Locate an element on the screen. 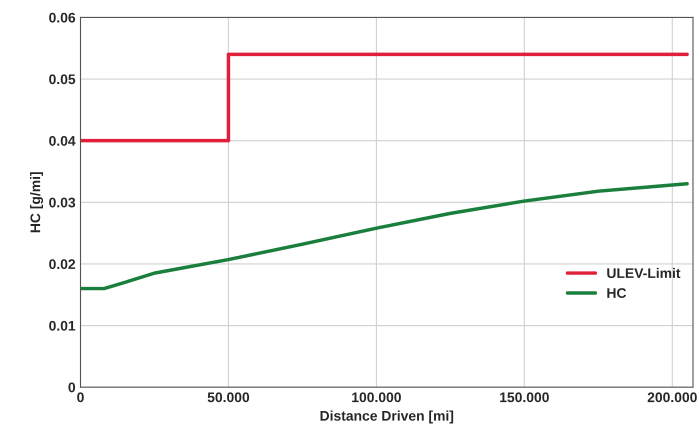 This screenshot has width=700, height=435. legend-label: HC is located at coordinates (616, 293).